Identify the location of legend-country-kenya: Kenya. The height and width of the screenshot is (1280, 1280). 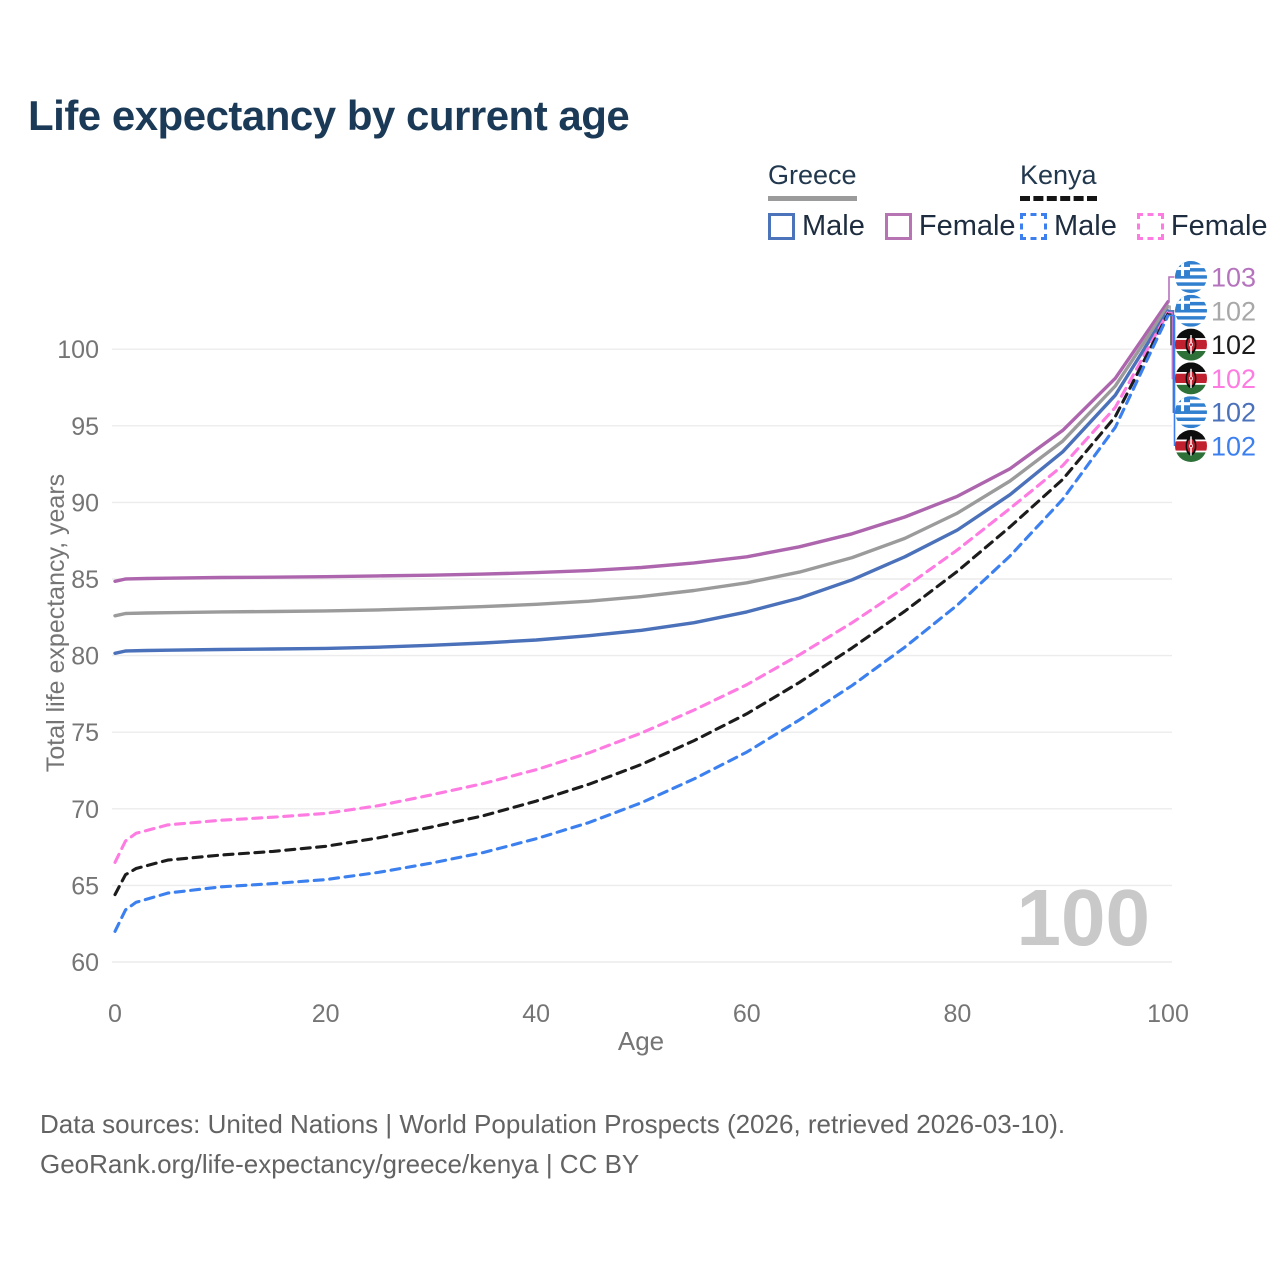
(1058, 180).